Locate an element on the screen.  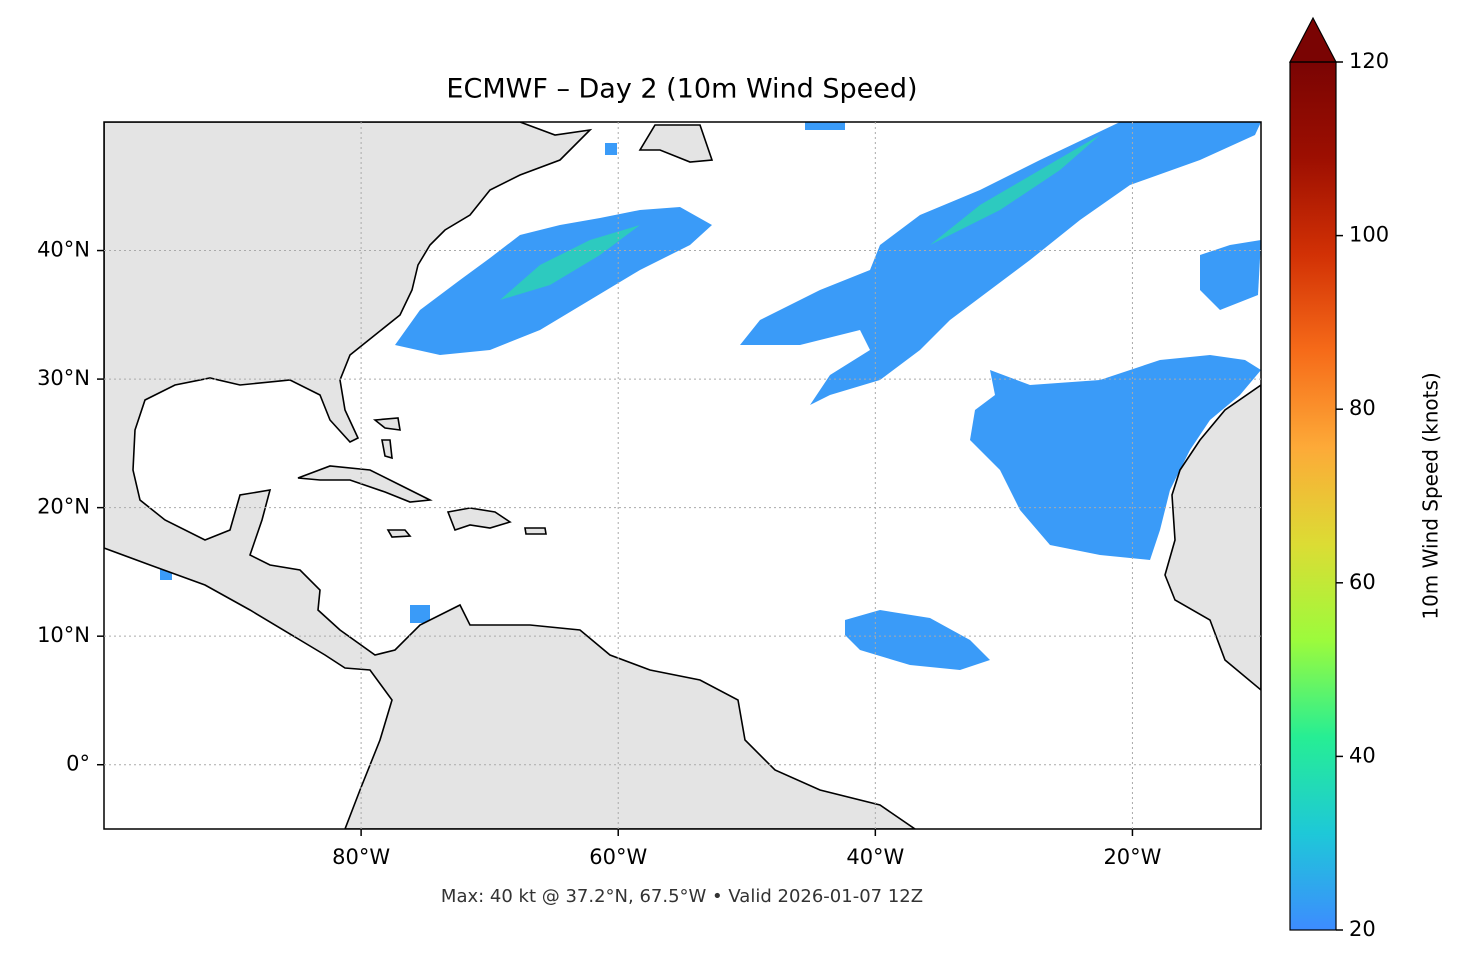
x-tick-label: 20°W is located at coordinates (1132, 857).